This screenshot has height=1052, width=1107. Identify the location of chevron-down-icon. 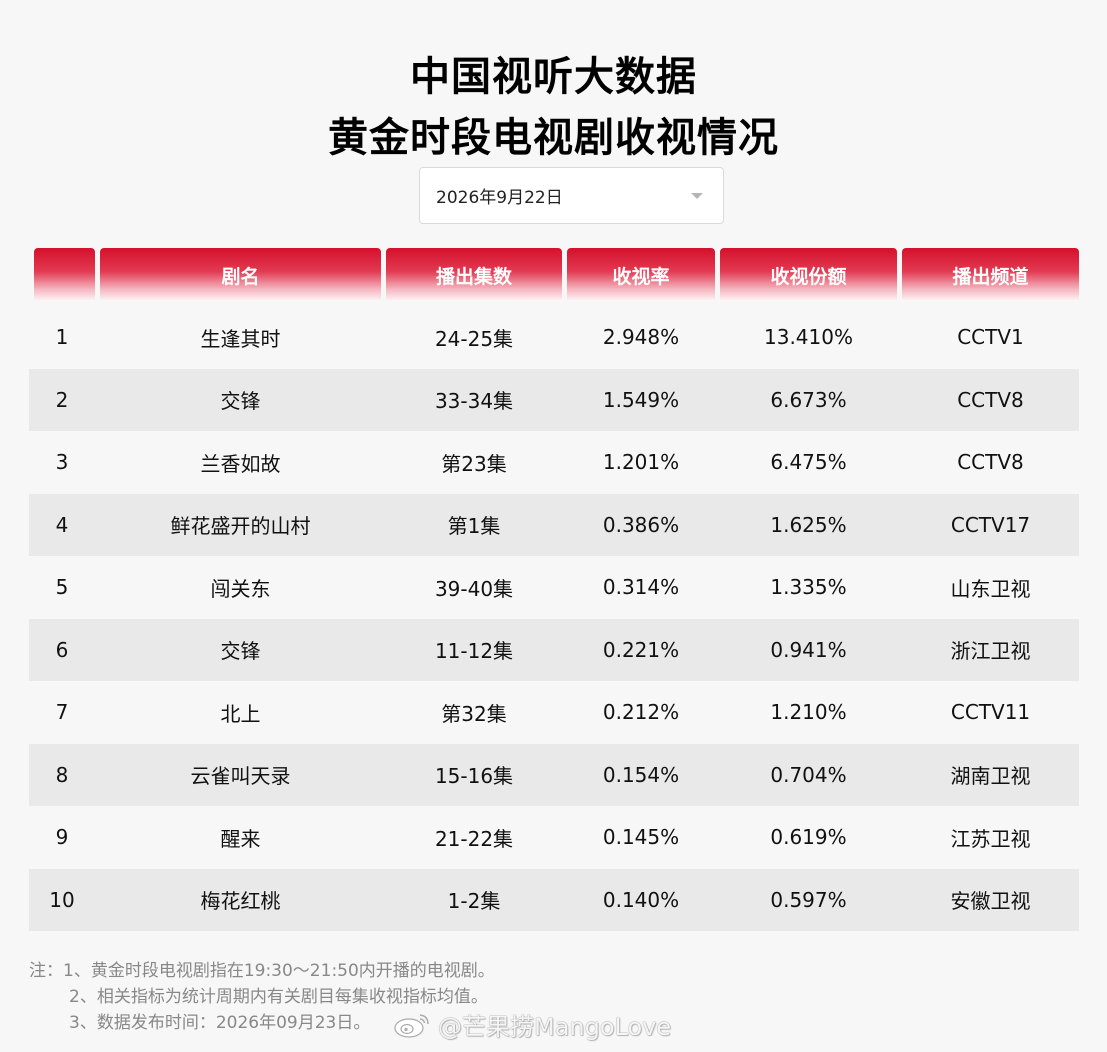
(697, 196).